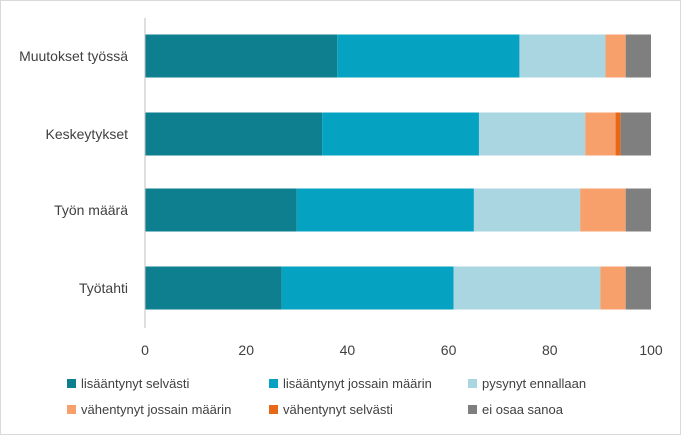 This screenshot has height=439, width=681. Describe the element at coordinates (357, 383) in the screenshot. I see `legend-label: lisääntynyt jossain määrin` at that location.